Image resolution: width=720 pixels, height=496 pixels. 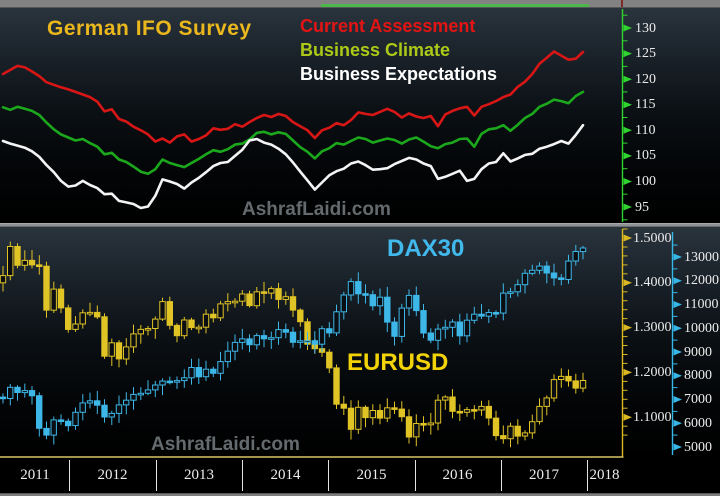 I want to click on year-label: 2018, so click(x=604, y=475).